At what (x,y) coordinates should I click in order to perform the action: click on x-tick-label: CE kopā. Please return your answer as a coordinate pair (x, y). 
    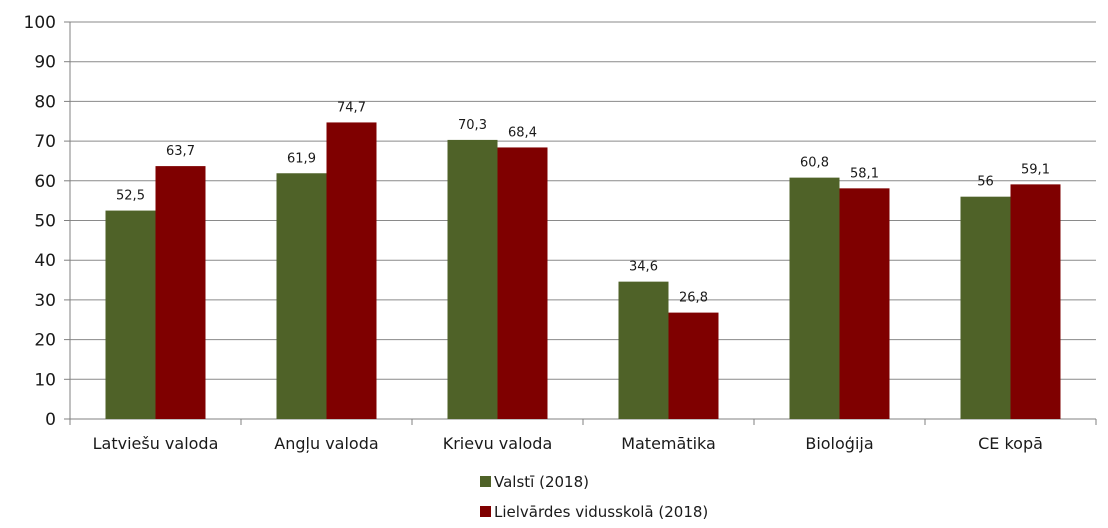
    Looking at the image, I should click on (1010, 443).